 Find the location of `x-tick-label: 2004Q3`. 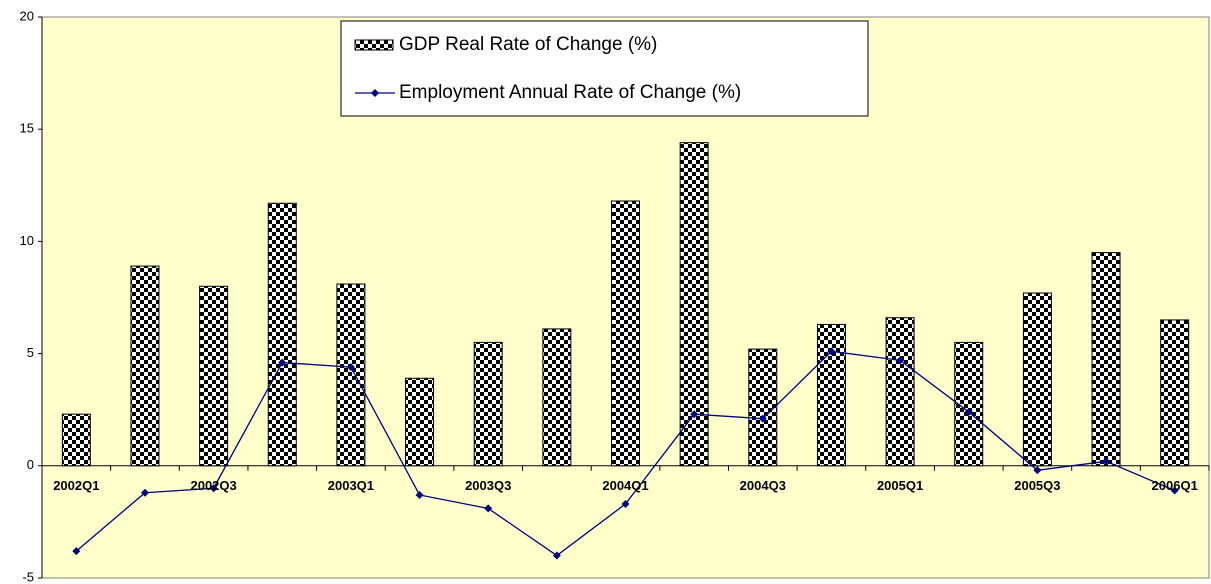

x-tick-label: 2004Q3 is located at coordinates (763, 485).